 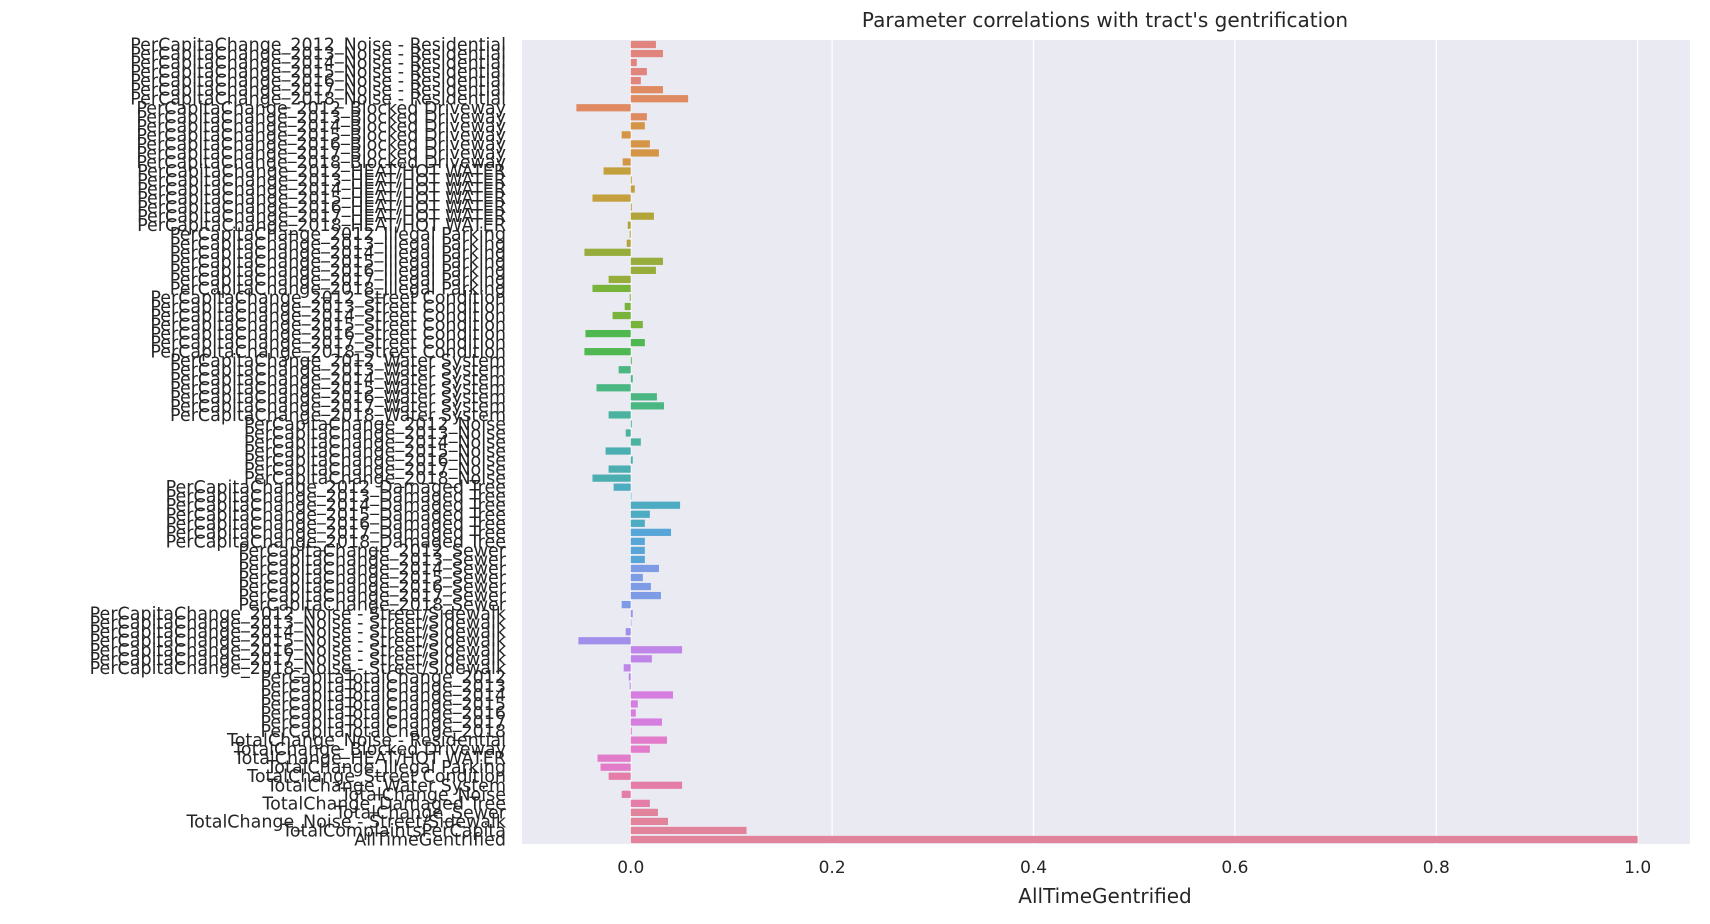 I want to click on category-label: PerCapitaChange_2014_Illegal Parking, so click(x=338, y=253).